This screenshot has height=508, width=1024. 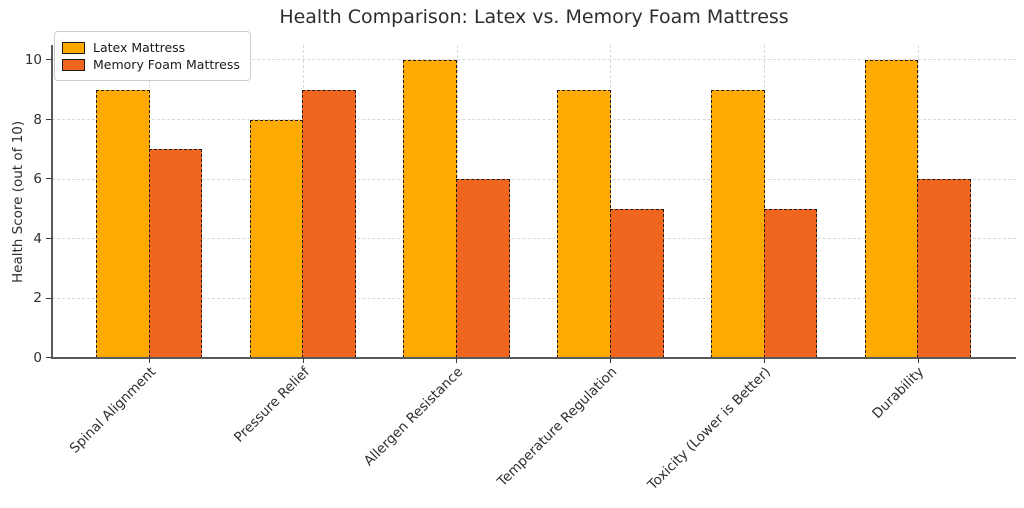 I want to click on x-tick-label: Temperature Regulation, so click(x=557, y=427).